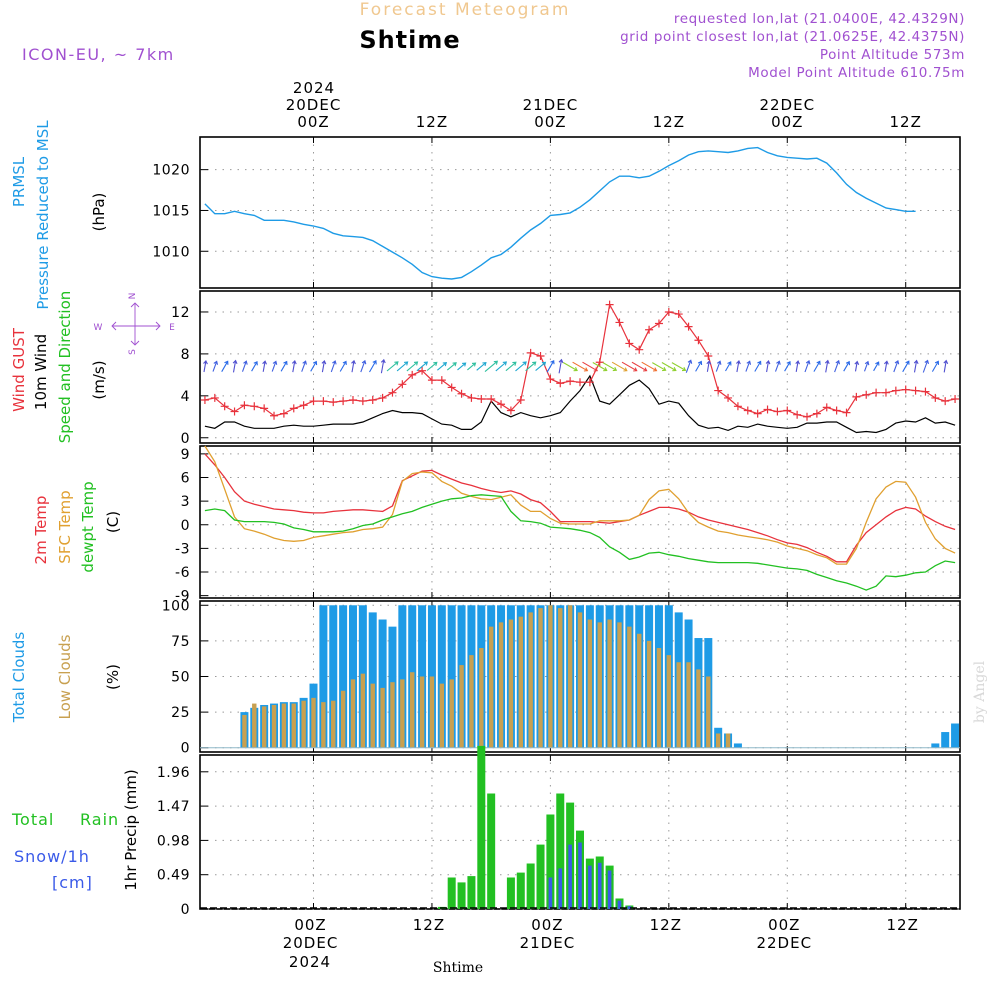  What do you see at coordinates (185, 397) in the screenshot?
I see `y-tick-label: 4` at bounding box center [185, 397].